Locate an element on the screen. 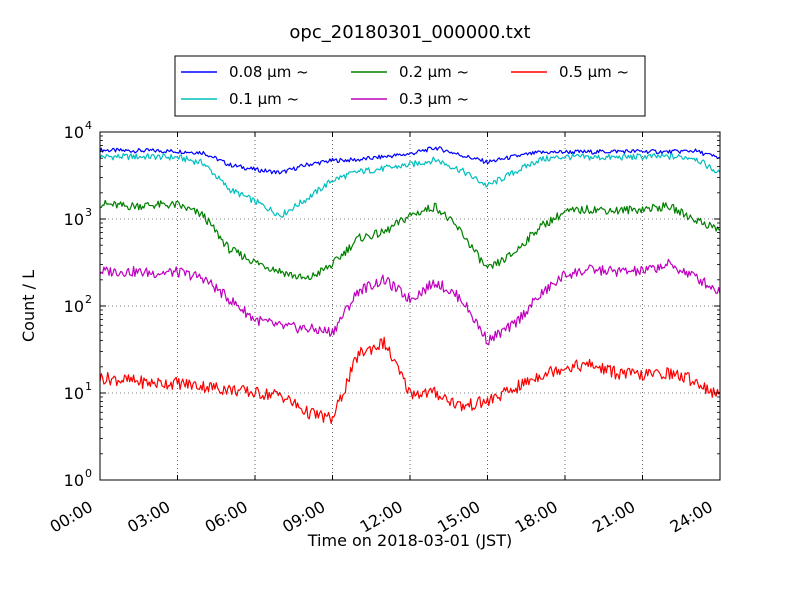 Image resolution: width=800 pixels, height=600 pixels. legend-label: 0.2 μm ~ is located at coordinates (434, 72).